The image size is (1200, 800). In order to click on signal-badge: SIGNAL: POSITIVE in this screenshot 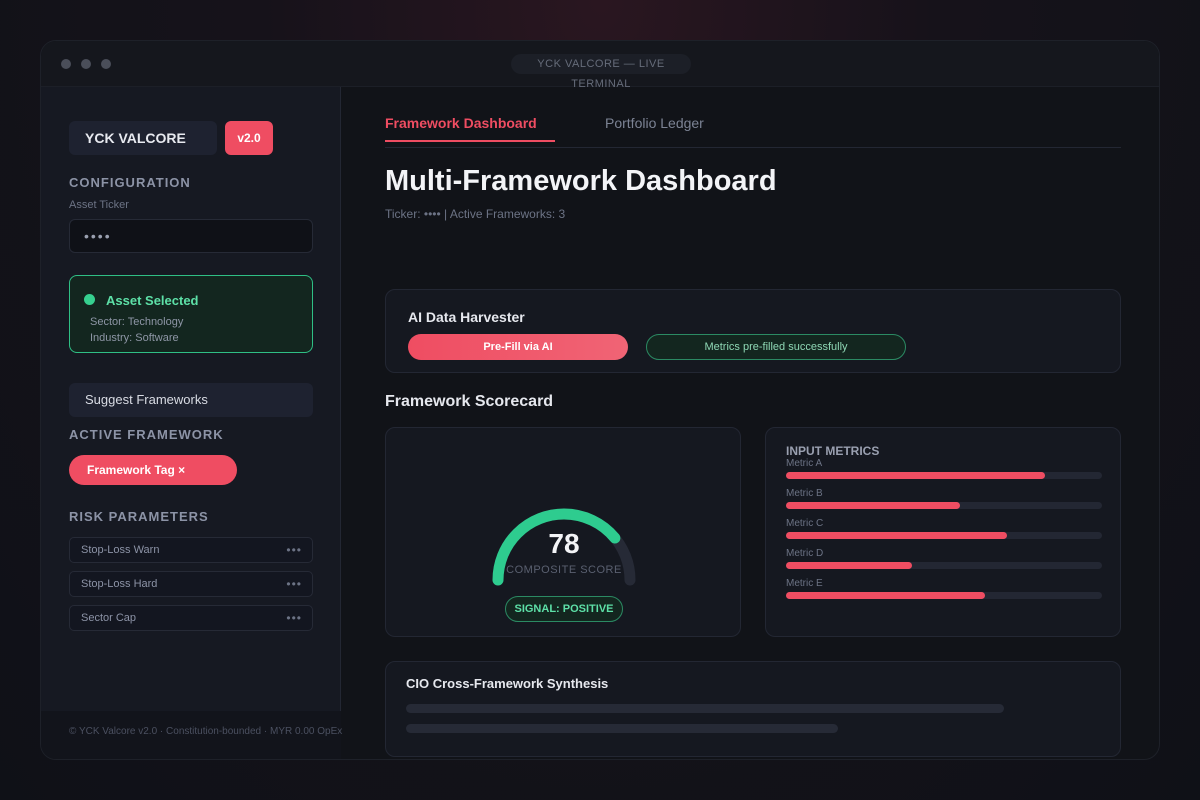, I will do `click(564, 609)`.